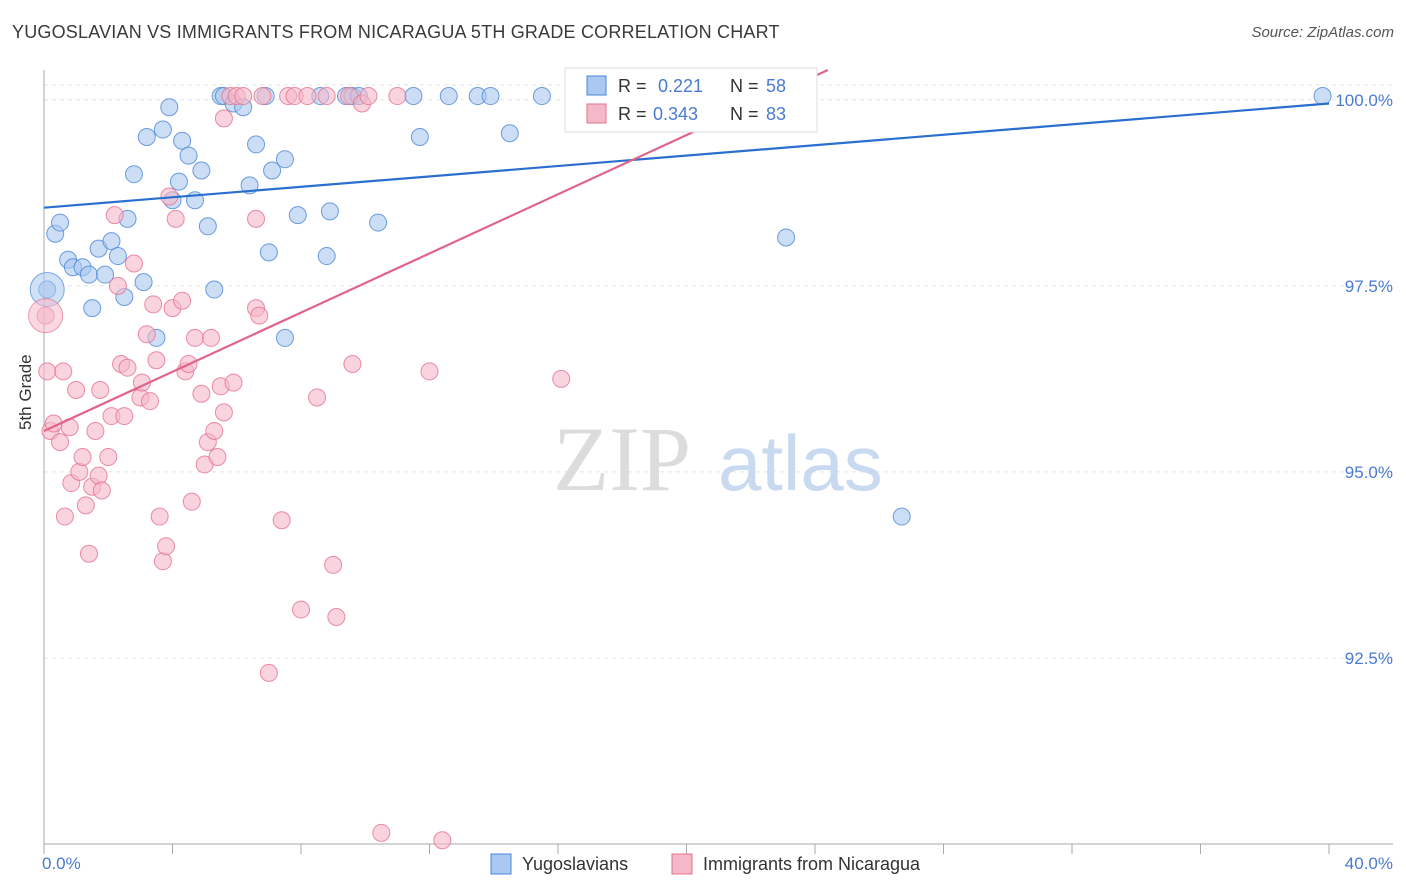 The height and width of the screenshot is (892, 1406). What do you see at coordinates (744, 114) in the screenshot?
I see `stats-n-label-pink: N =` at bounding box center [744, 114].